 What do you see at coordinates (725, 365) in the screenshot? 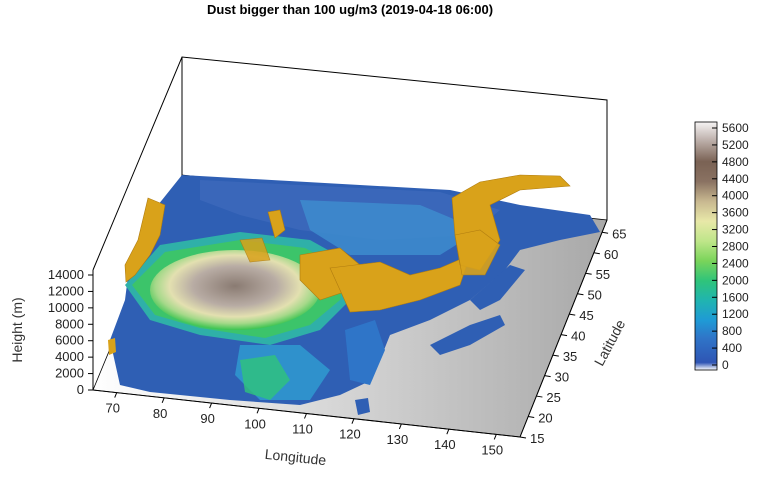
I see `colorbar-tick-label: 0` at bounding box center [725, 365].